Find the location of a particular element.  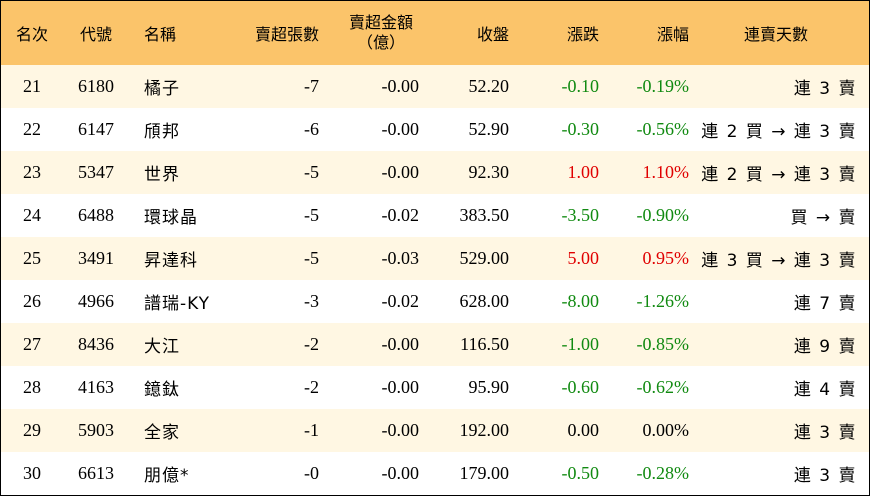

close-price-cell: 179.00 is located at coordinates (484, 473).